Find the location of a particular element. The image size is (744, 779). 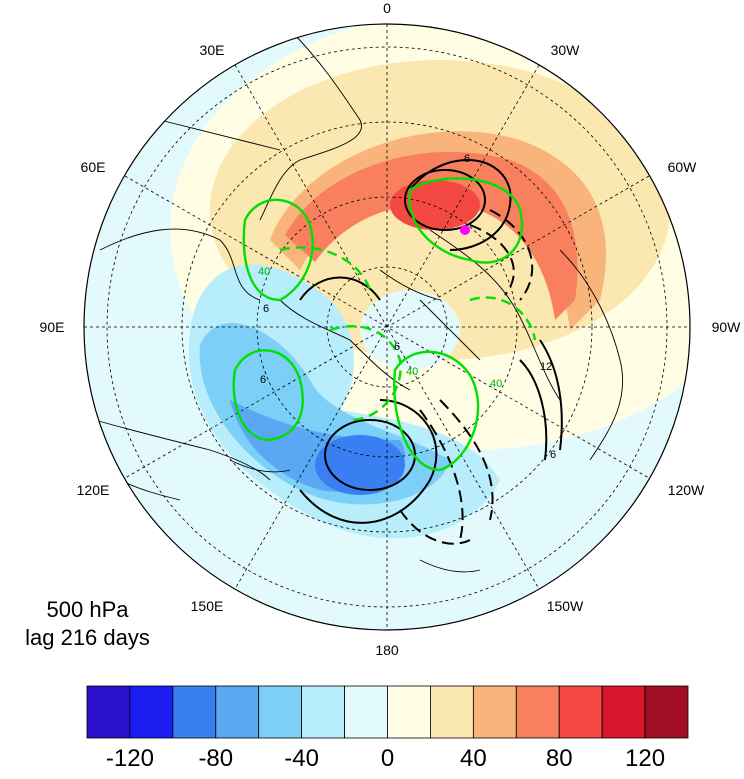

lon-label-90e: 90E is located at coordinates (52, 327).